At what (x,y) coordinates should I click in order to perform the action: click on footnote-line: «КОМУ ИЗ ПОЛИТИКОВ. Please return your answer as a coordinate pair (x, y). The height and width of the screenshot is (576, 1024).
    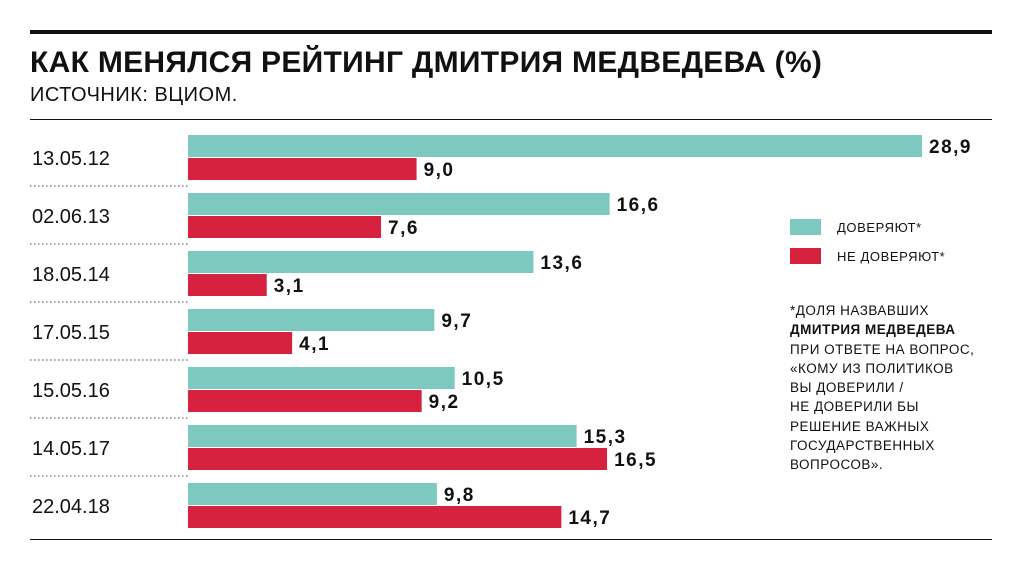
    Looking at the image, I should click on (872, 368).